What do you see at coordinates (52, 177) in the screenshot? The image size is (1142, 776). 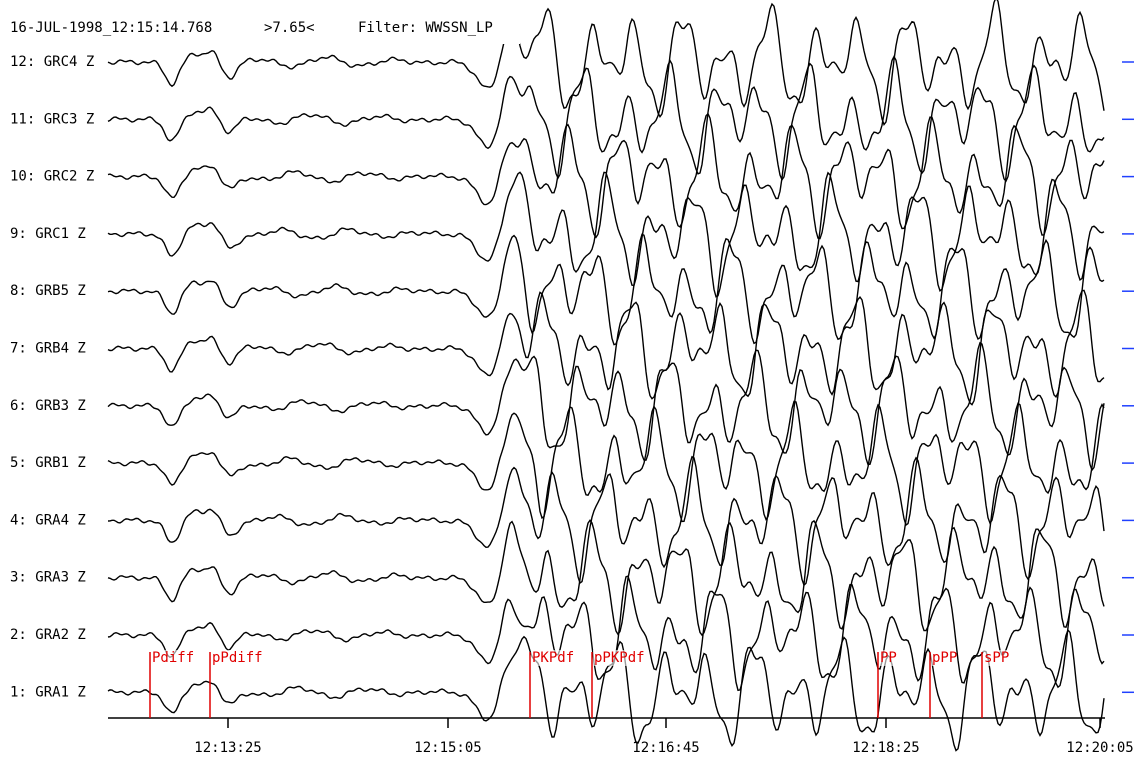 I see `trace-label: 10: GRC2 Z` at bounding box center [52, 177].